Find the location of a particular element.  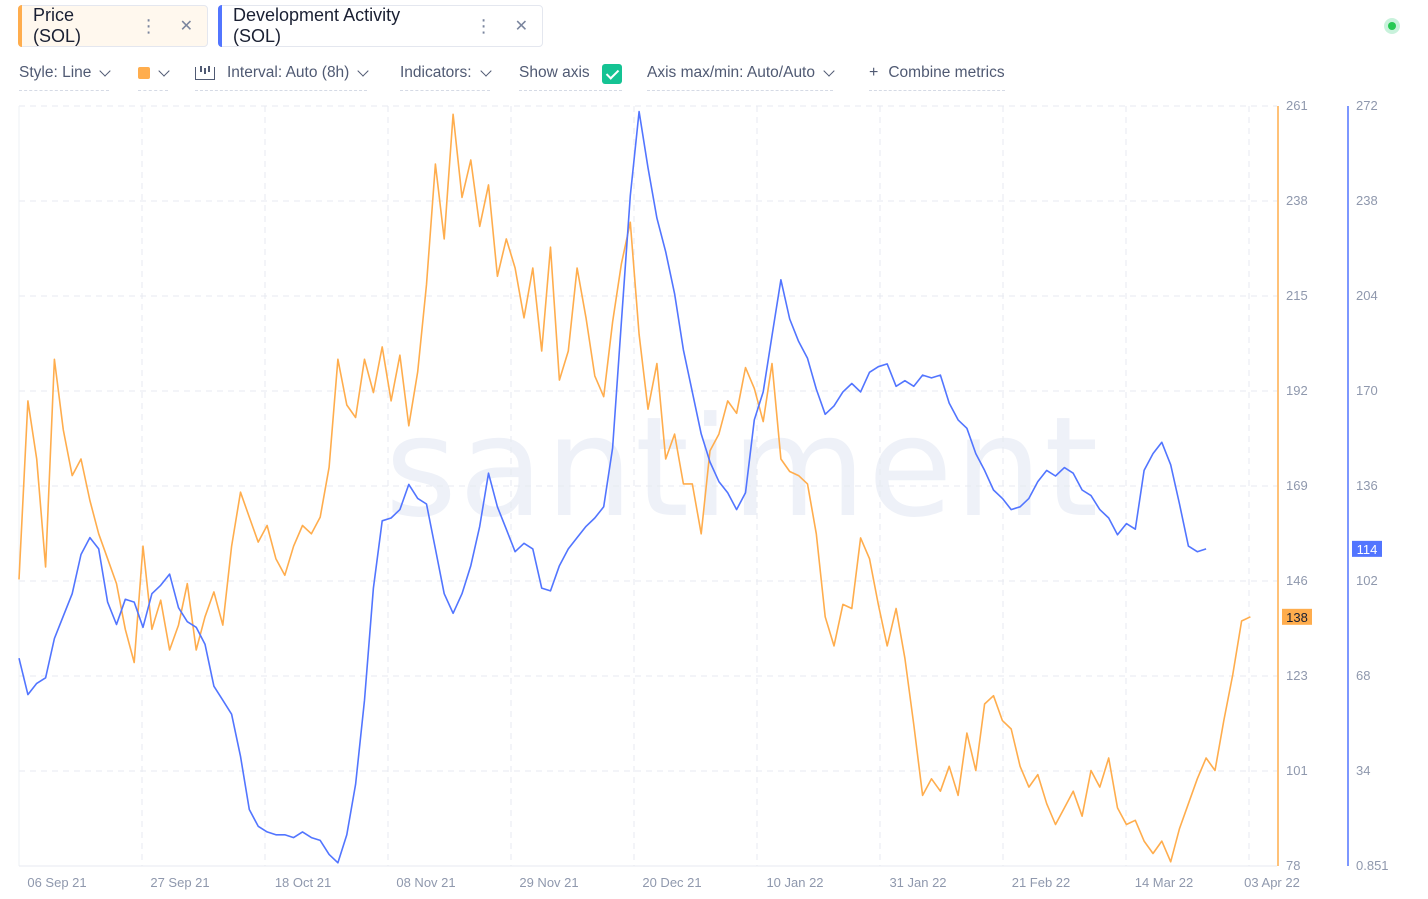

price-axis: 78 101 123 146 169 192 215 238 261 138 is located at coordinates (1294, 485).